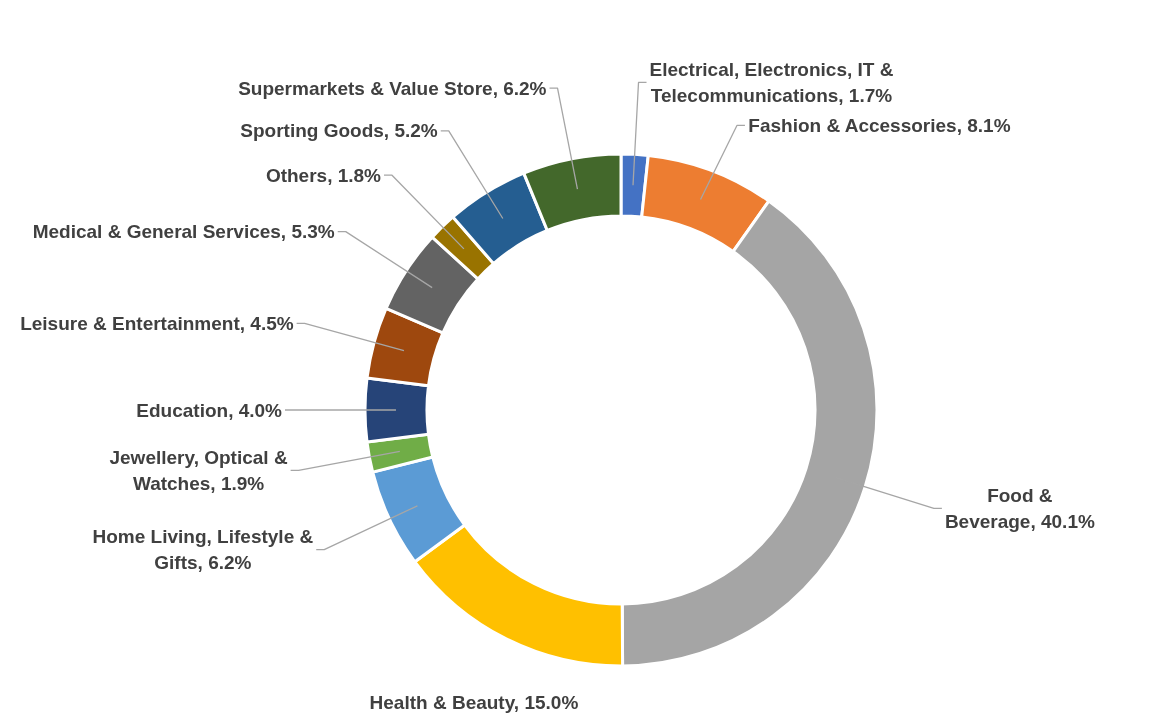 The width and height of the screenshot is (1152, 717). What do you see at coordinates (209, 410) in the screenshot?
I see `slice-label: Education, 4.0%` at bounding box center [209, 410].